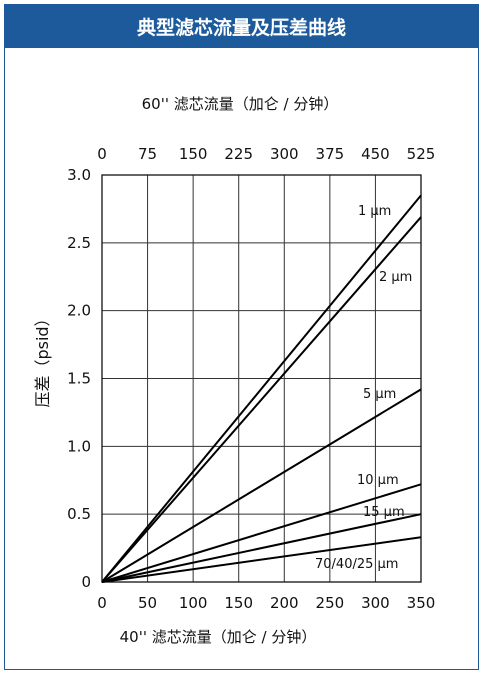  I want to click on top-tick-label: 150, so click(193, 154).